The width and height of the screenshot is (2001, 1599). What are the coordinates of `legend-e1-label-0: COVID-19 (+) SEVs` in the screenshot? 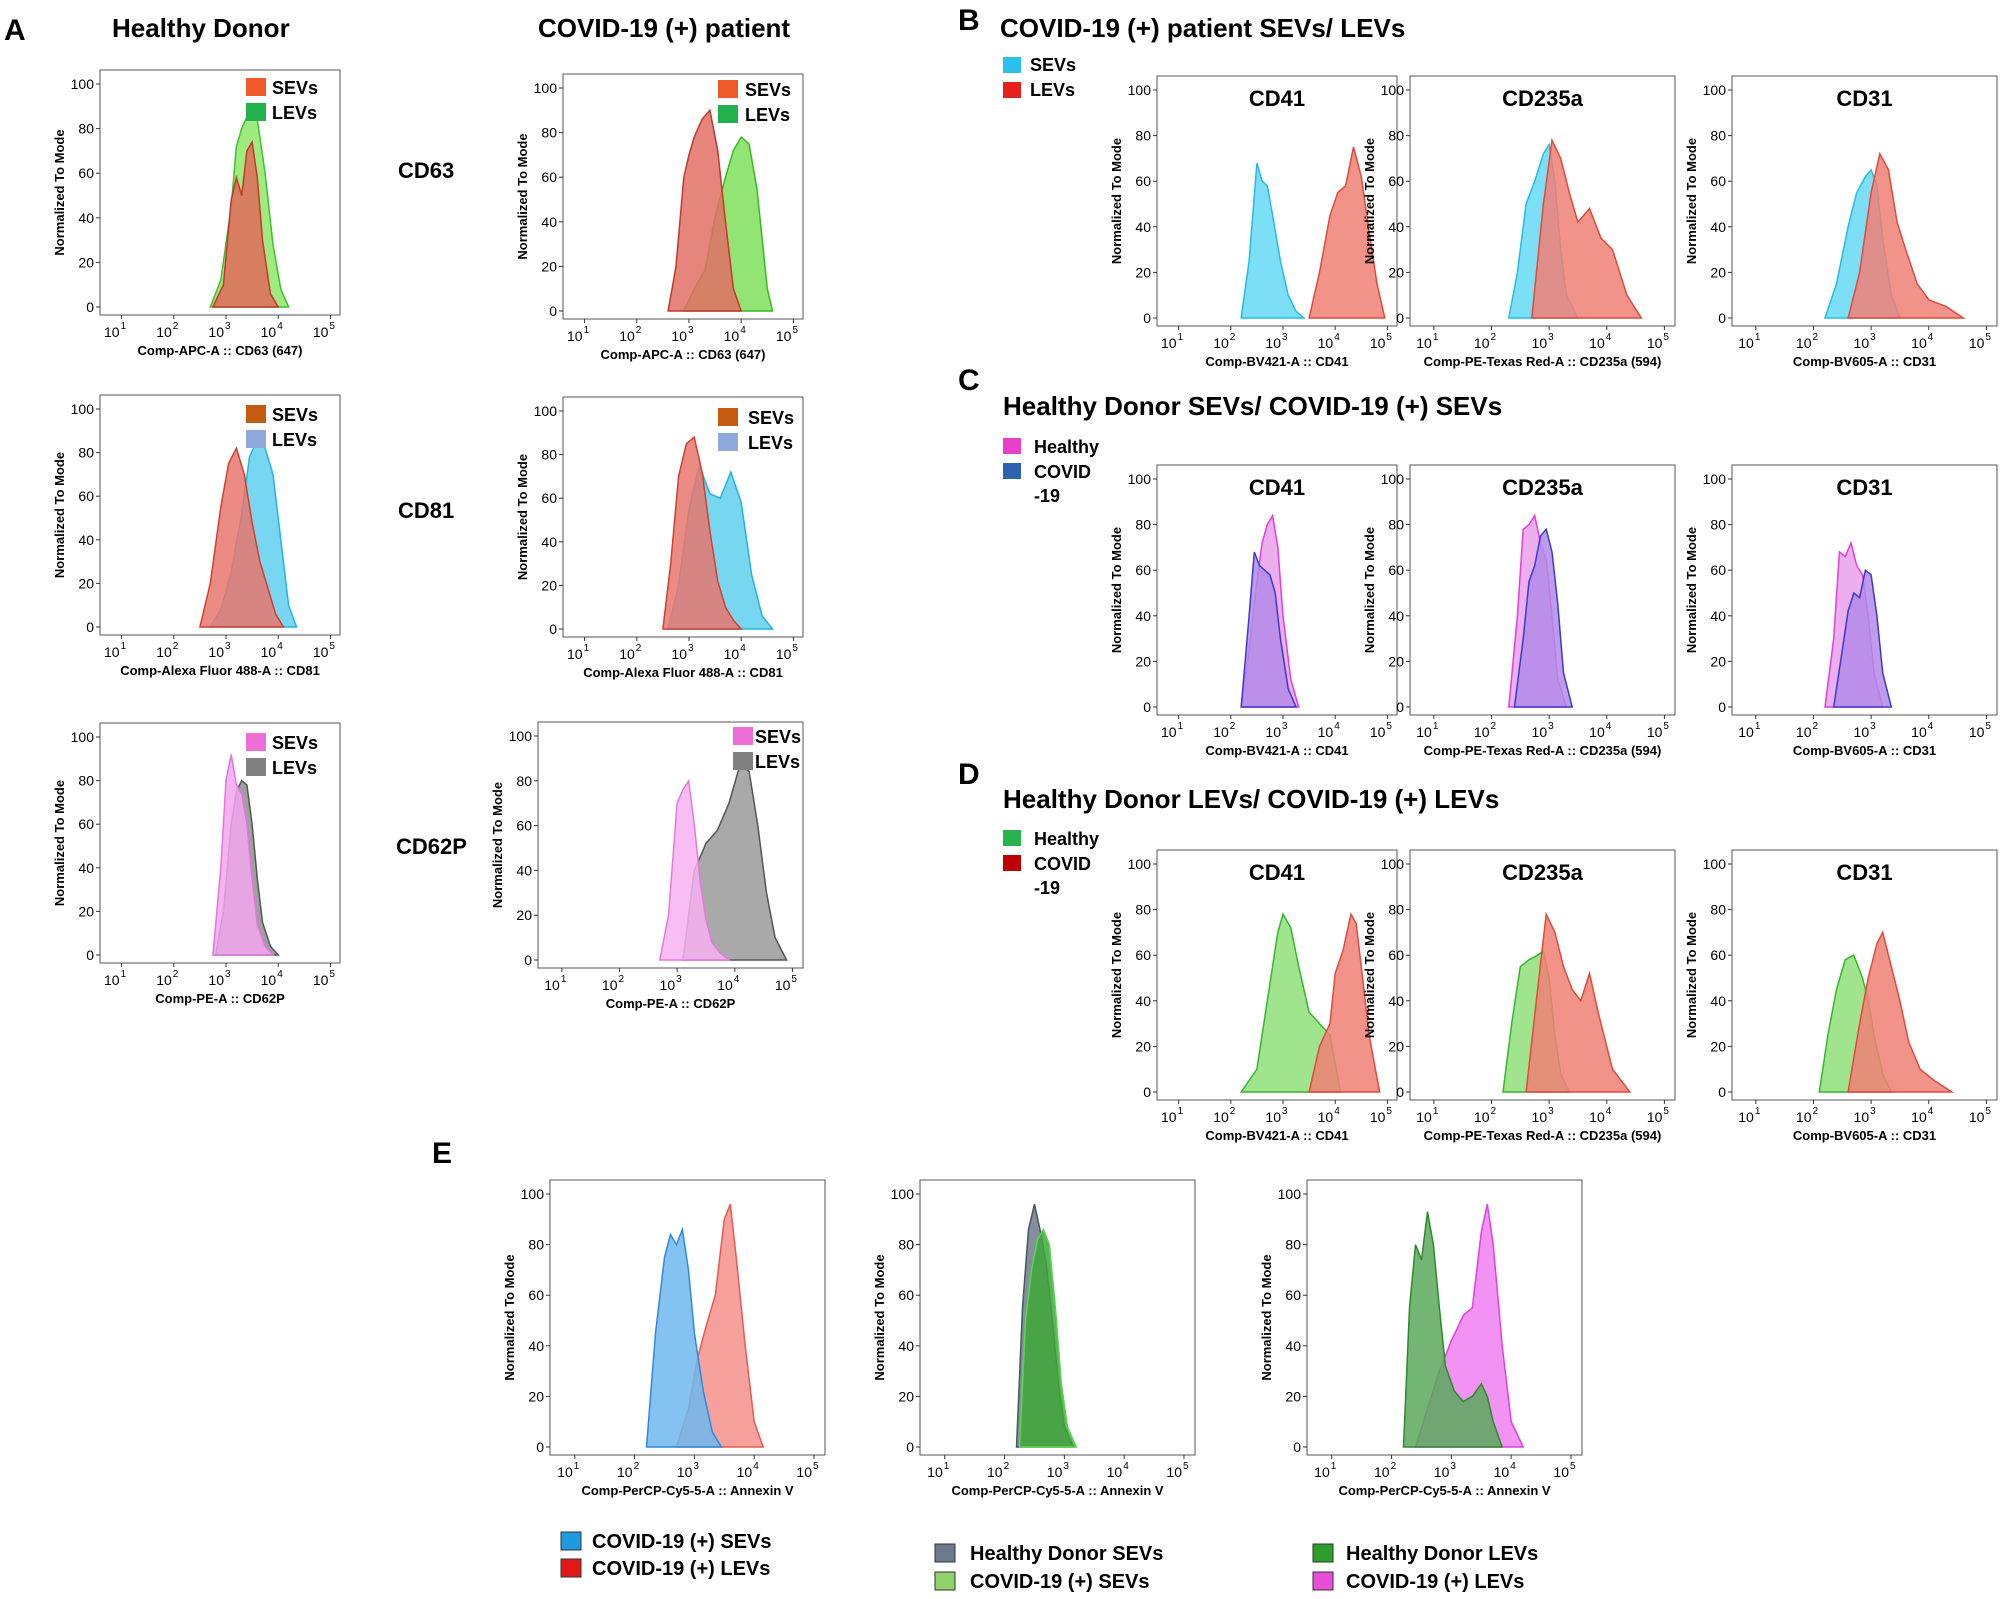 It's located at (682, 1542).